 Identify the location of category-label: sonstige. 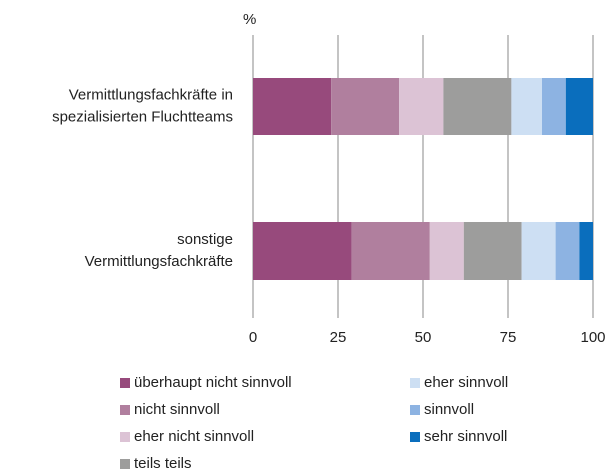
(205, 239).